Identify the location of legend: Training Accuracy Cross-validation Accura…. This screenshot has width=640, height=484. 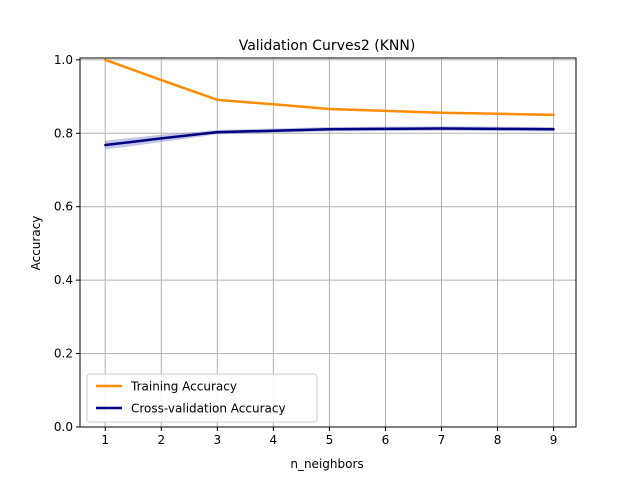
(202, 398).